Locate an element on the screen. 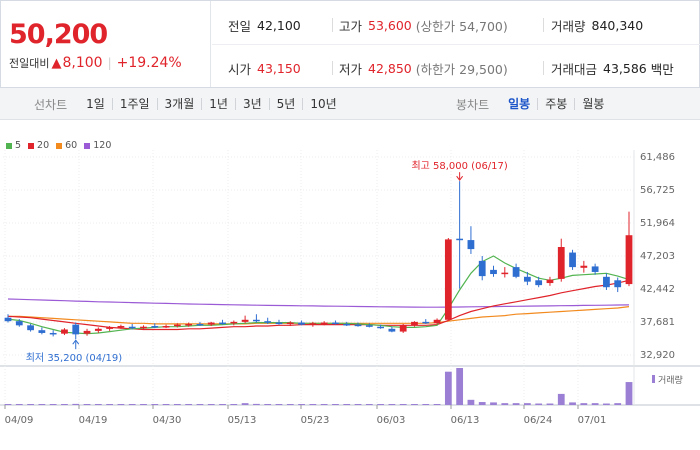 This screenshot has height=450, width=700. legend-label: 20 is located at coordinates (43, 145).